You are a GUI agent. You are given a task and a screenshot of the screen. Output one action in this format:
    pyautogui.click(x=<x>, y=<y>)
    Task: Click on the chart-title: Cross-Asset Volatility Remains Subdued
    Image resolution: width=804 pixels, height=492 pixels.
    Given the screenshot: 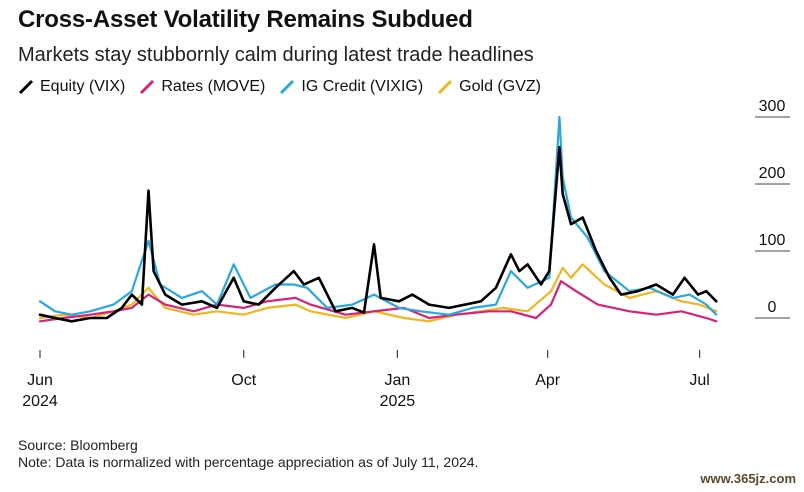 What is the action you would take?
    pyautogui.click(x=245, y=19)
    